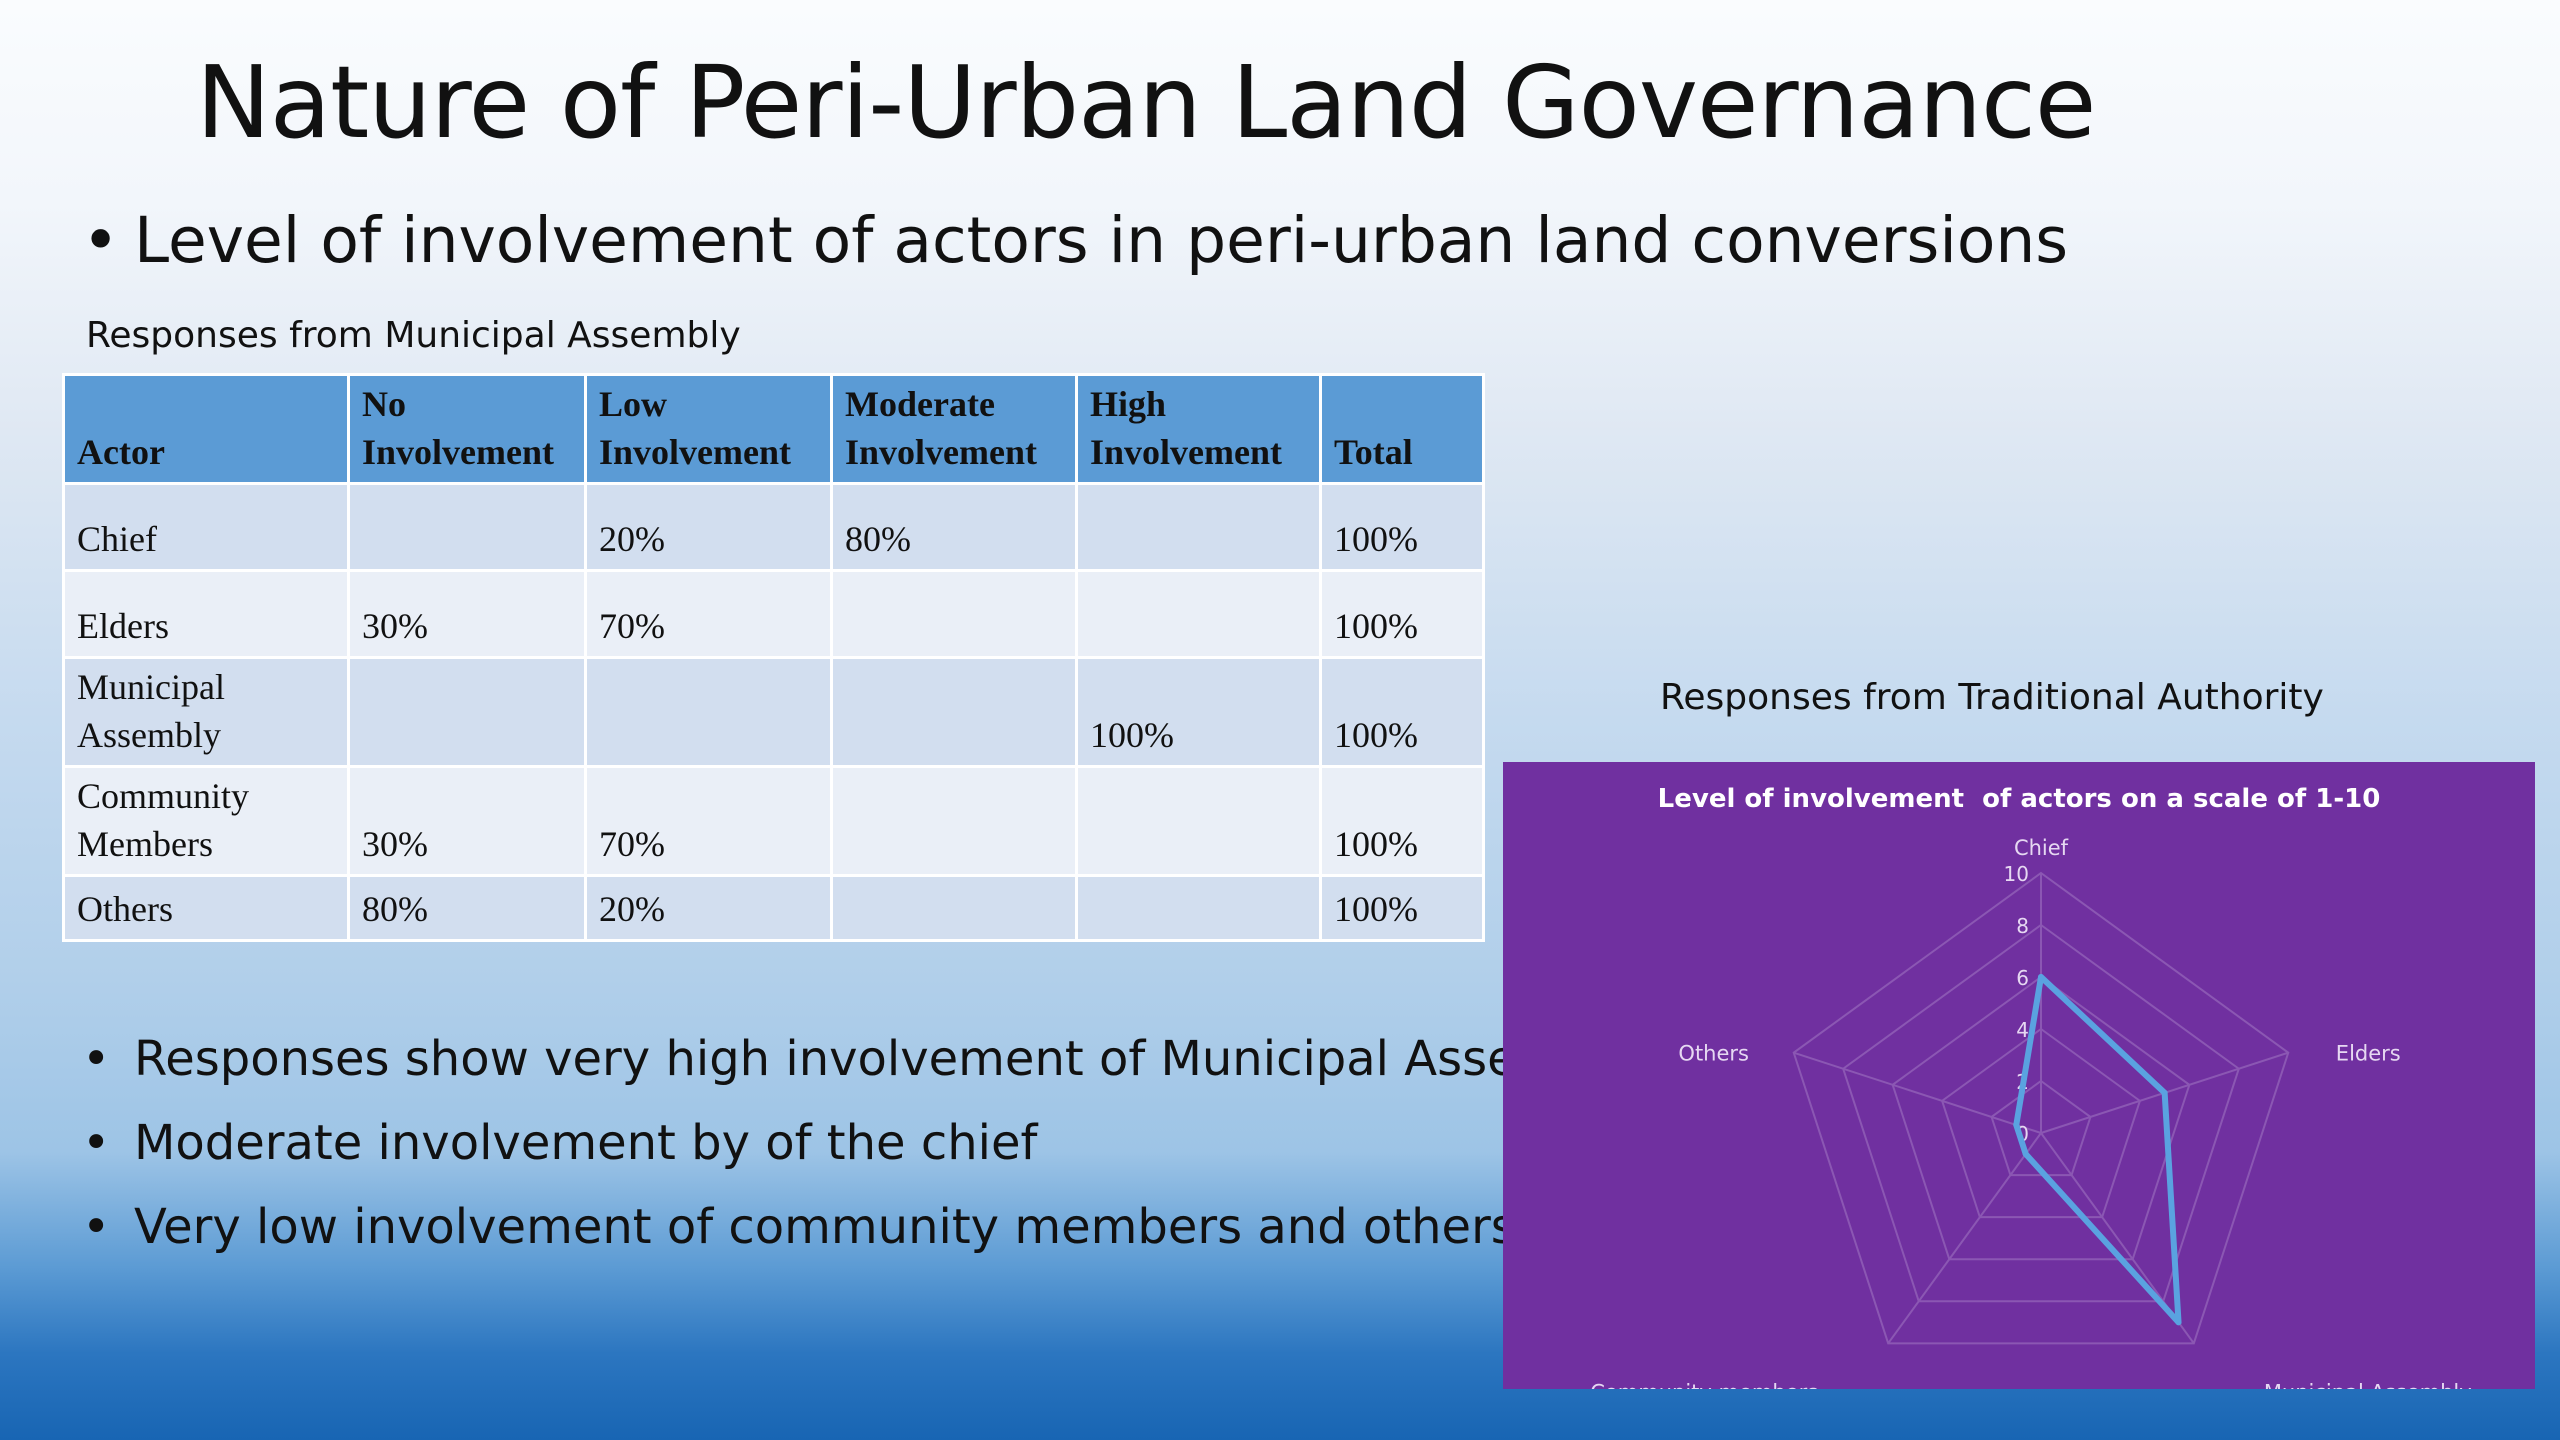  What do you see at coordinates (206, 821) in the screenshot?
I see `cell-actor: Community Members` at bounding box center [206, 821].